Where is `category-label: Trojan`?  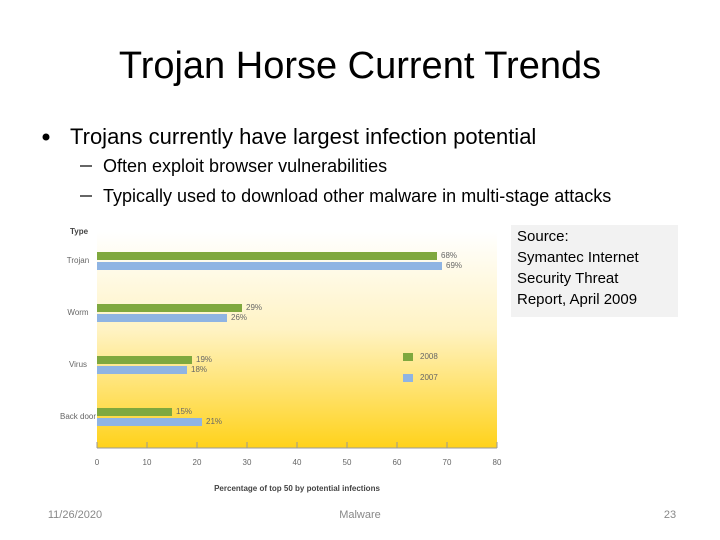 category-label: Trojan is located at coordinates (78, 260).